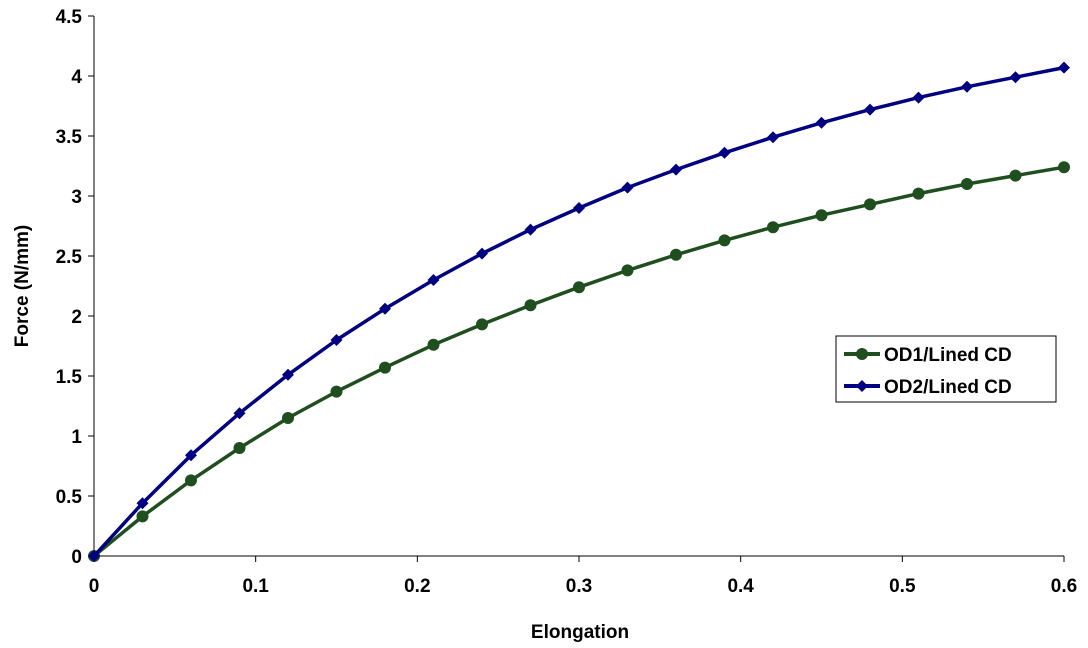 The width and height of the screenshot is (1088, 648). I want to click on x-tick-label: 0.2, so click(417, 586).